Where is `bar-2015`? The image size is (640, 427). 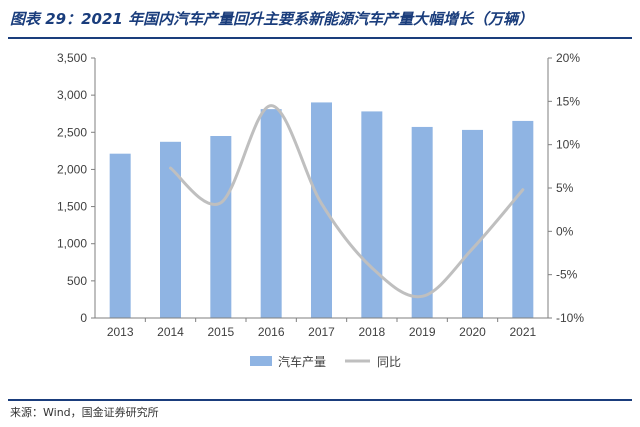 bar-2015 is located at coordinates (221, 227).